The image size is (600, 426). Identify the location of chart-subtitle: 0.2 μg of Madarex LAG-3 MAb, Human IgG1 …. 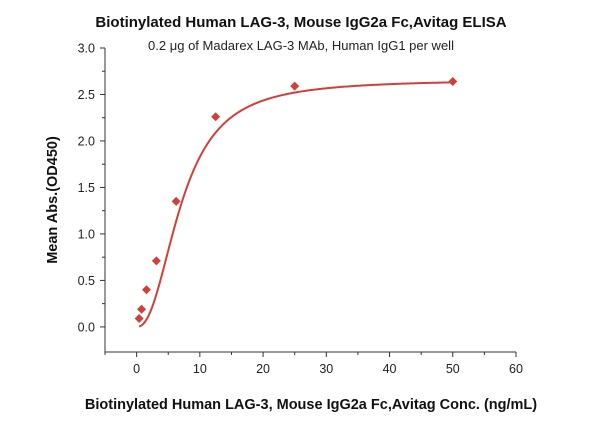
(301, 45).